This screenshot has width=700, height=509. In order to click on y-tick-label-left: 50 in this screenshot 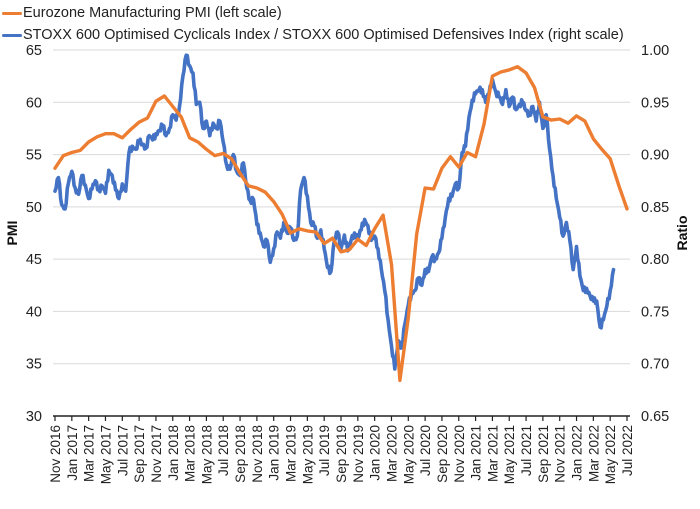, I will do `click(34, 208)`.